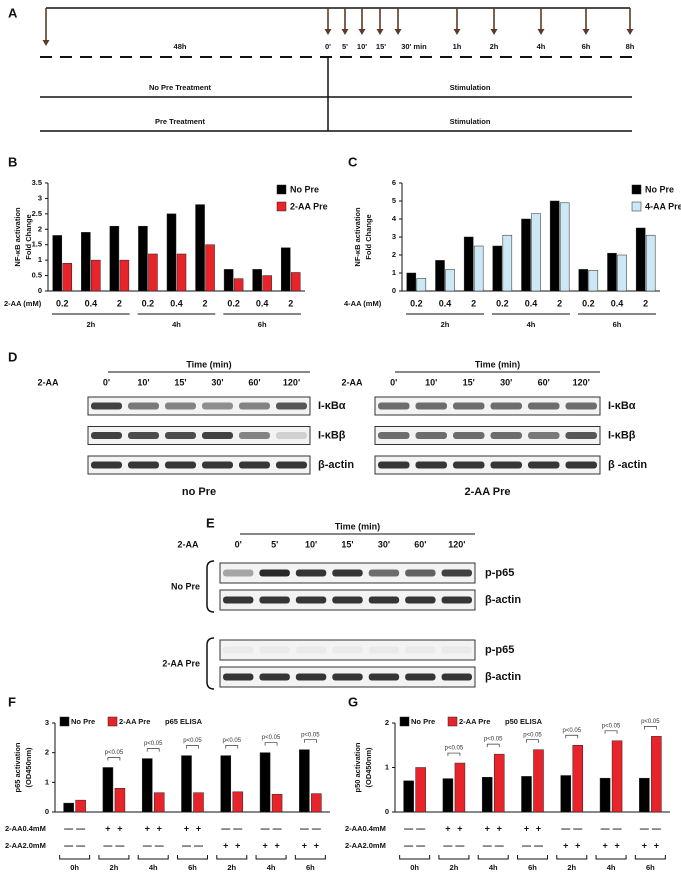 The width and height of the screenshot is (681, 876). I want to click on blot-box, so click(487, 435).